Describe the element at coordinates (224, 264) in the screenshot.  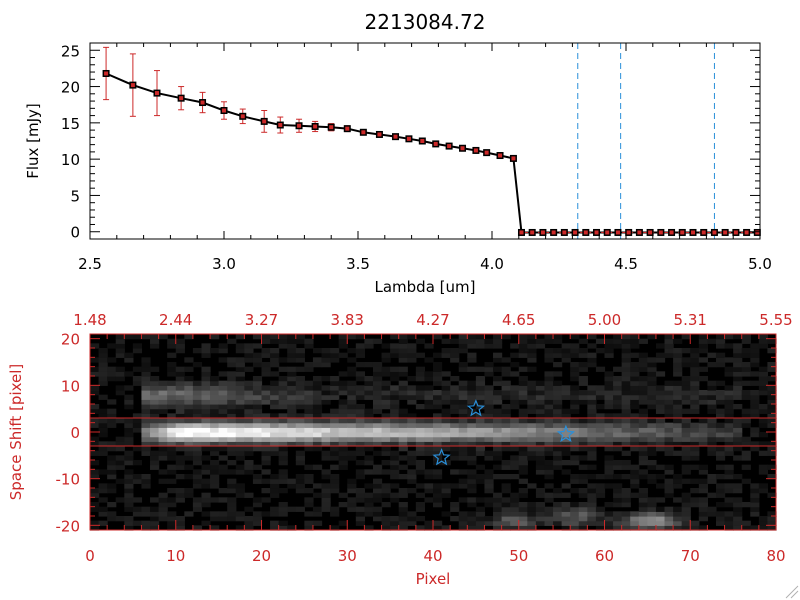
I see `x-tick-label: 3.0` at that location.